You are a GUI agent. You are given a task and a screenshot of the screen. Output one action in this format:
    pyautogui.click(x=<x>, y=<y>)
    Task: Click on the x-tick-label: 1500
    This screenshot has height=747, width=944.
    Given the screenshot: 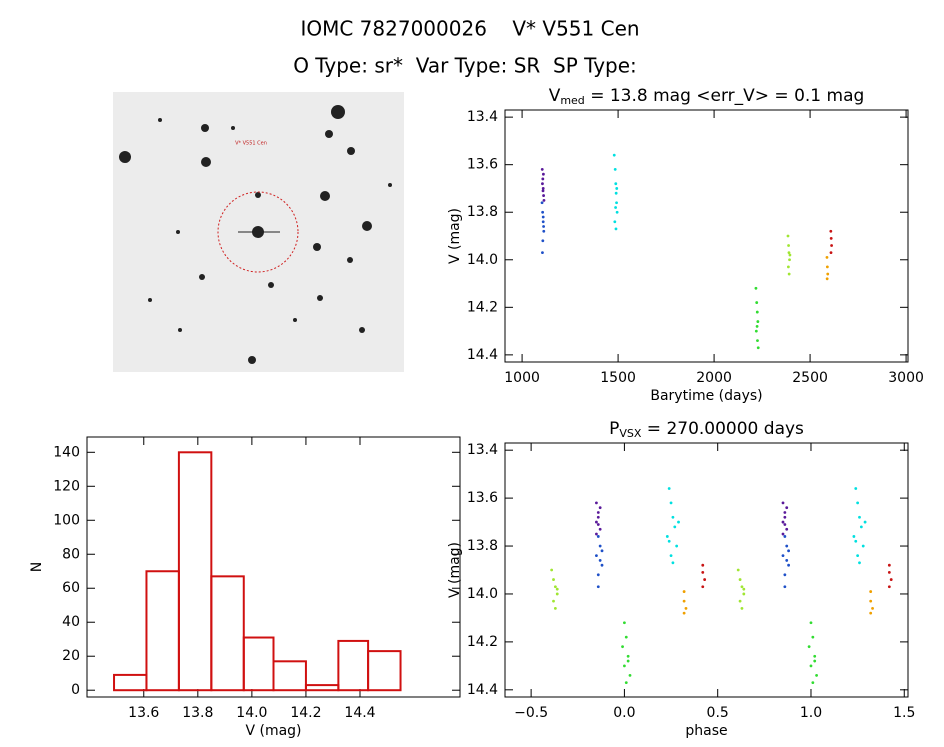 What is the action you would take?
    pyautogui.click(x=618, y=378)
    